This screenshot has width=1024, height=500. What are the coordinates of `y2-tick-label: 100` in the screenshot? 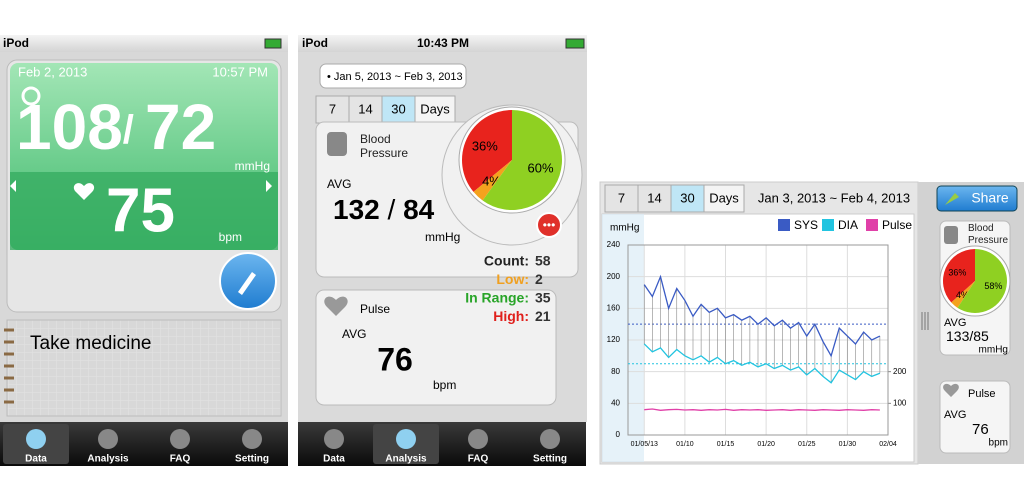 It's located at (900, 402).